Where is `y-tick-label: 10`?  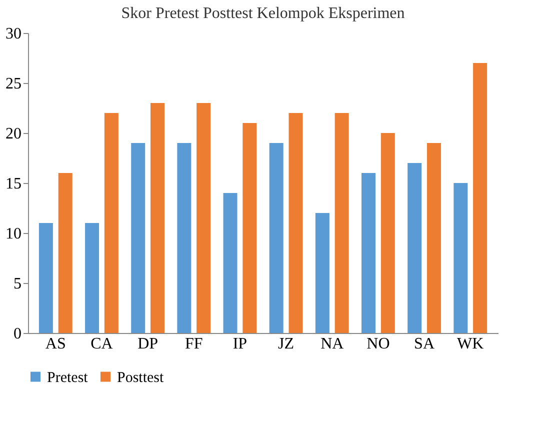 y-tick-label: 10 is located at coordinates (14, 234).